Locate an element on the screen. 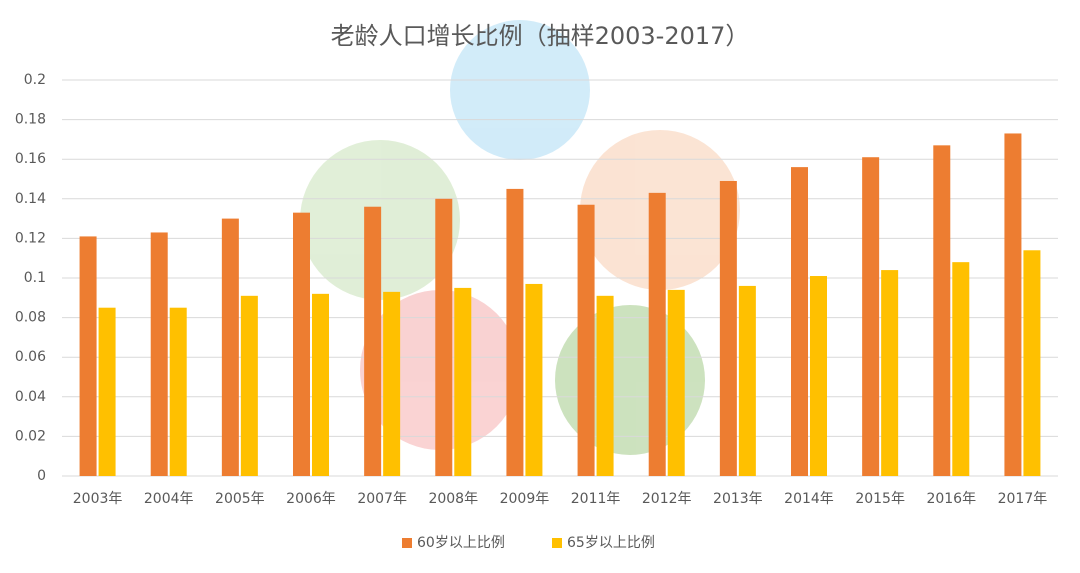  y-tick-label: 0.04 is located at coordinates (30, 397).